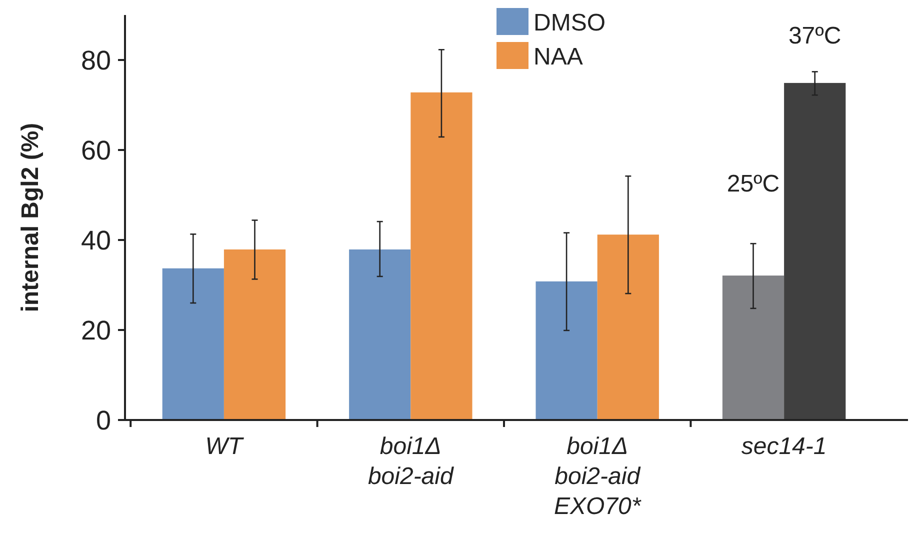  Describe the element at coordinates (95, 60) in the screenshot. I see `y-tick-label: 80` at that location.